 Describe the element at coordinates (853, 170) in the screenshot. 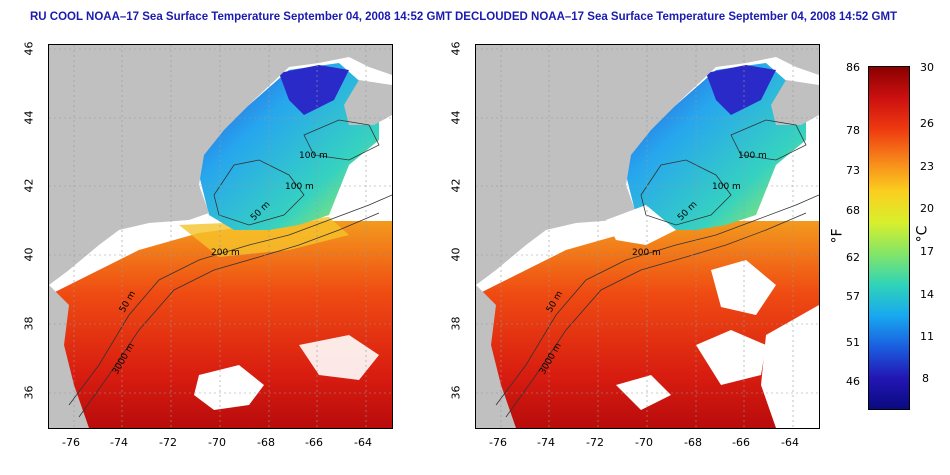

I see `fahrenheit-tick: 73` at that location.